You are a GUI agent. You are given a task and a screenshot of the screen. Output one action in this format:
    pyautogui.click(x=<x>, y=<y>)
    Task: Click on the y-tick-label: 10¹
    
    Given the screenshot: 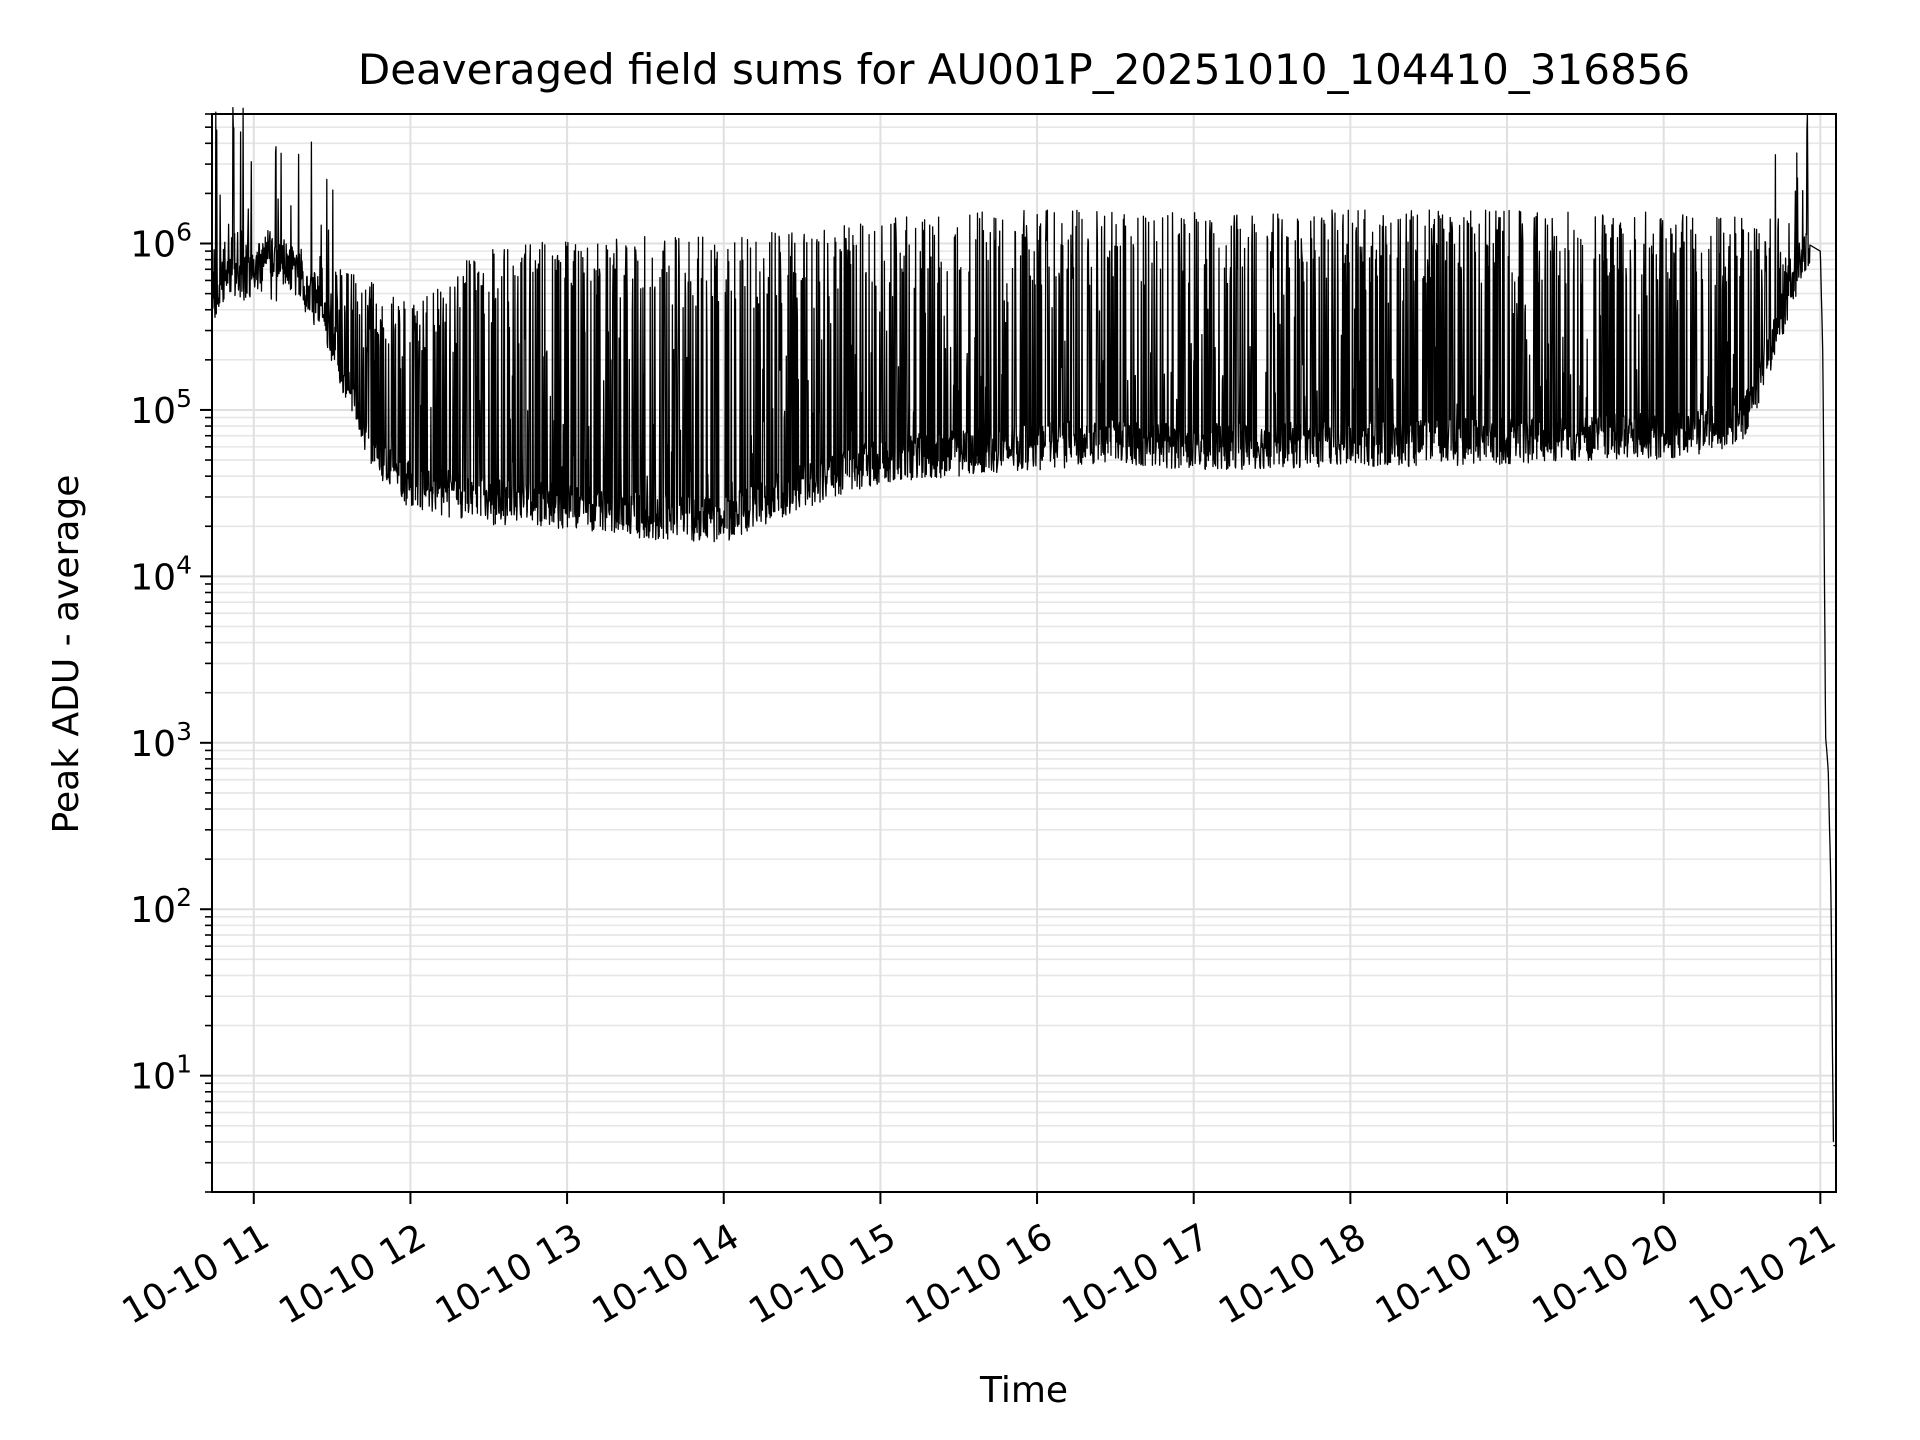 What is the action you would take?
    pyautogui.click(x=161, y=1074)
    